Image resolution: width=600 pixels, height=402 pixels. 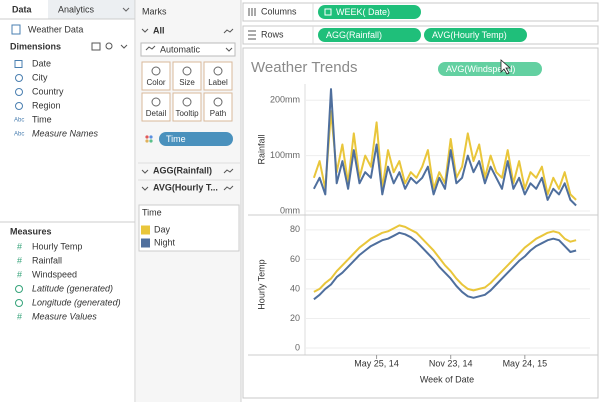 What do you see at coordinates (447, 379) in the screenshot?
I see `x-axis-title: Week of Date` at bounding box center [447, 379].